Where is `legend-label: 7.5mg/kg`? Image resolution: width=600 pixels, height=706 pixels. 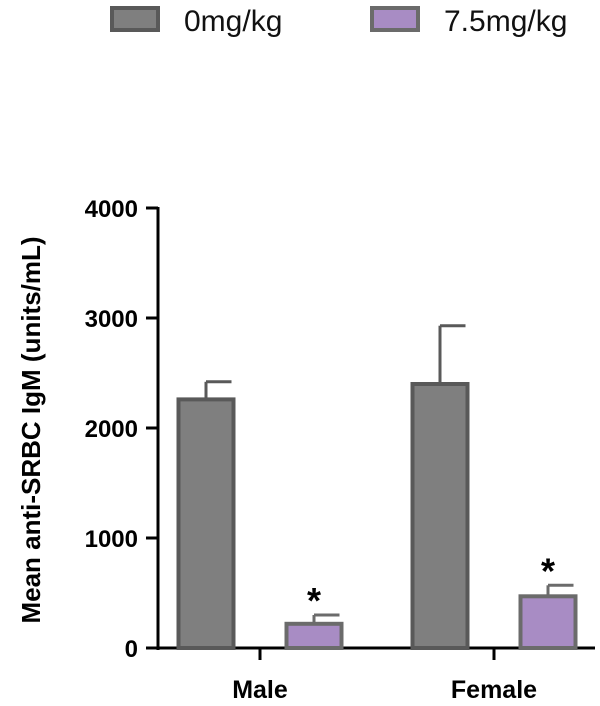
legend-label: 7.5mg/kg is located at coordinates (505, 21).